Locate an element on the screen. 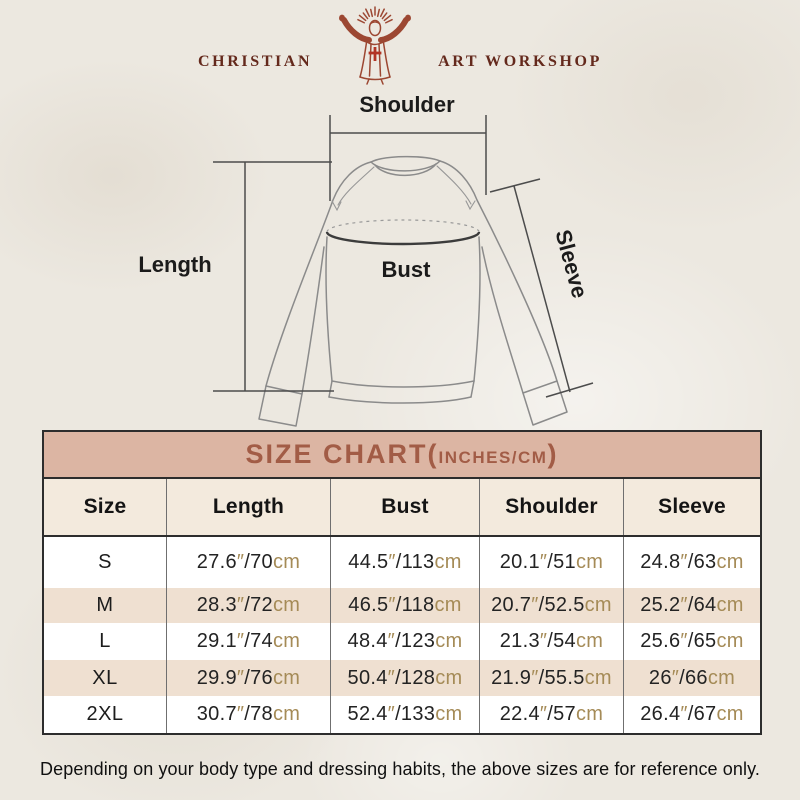  measurement-sleeve: 26 ″/66 cm is located at coordinates (692, 677).